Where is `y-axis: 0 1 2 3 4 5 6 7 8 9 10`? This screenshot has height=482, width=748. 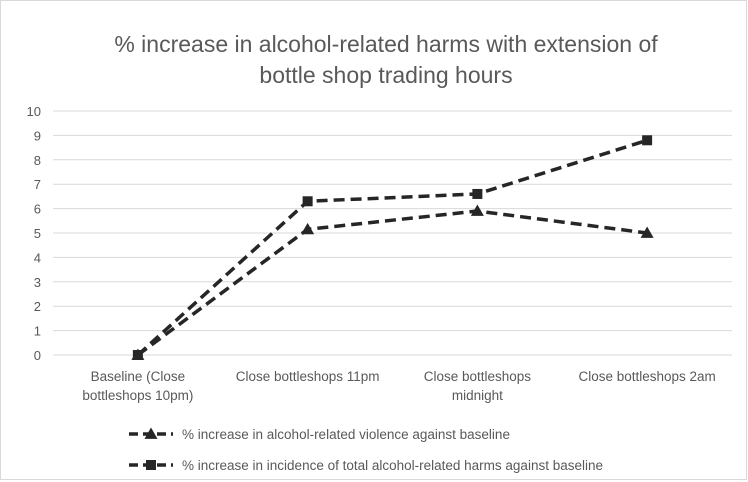 y-axis: 0 1 2 3 4 5 6 7 8 9 10 is located at coordinates (34, 233).